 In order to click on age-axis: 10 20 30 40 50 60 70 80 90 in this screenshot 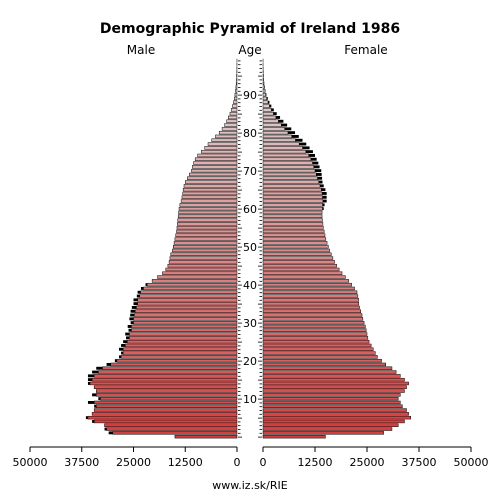, I will do `click(250, 249)`.